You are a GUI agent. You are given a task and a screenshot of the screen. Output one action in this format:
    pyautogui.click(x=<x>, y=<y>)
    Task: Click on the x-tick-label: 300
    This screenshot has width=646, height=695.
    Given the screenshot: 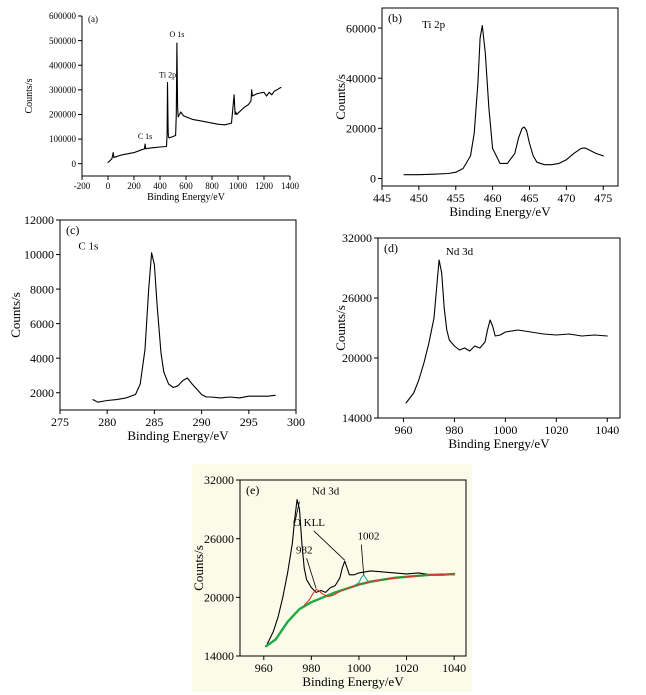 What is the action you would take?
    pyautogui.click(x=296, y=422)
    